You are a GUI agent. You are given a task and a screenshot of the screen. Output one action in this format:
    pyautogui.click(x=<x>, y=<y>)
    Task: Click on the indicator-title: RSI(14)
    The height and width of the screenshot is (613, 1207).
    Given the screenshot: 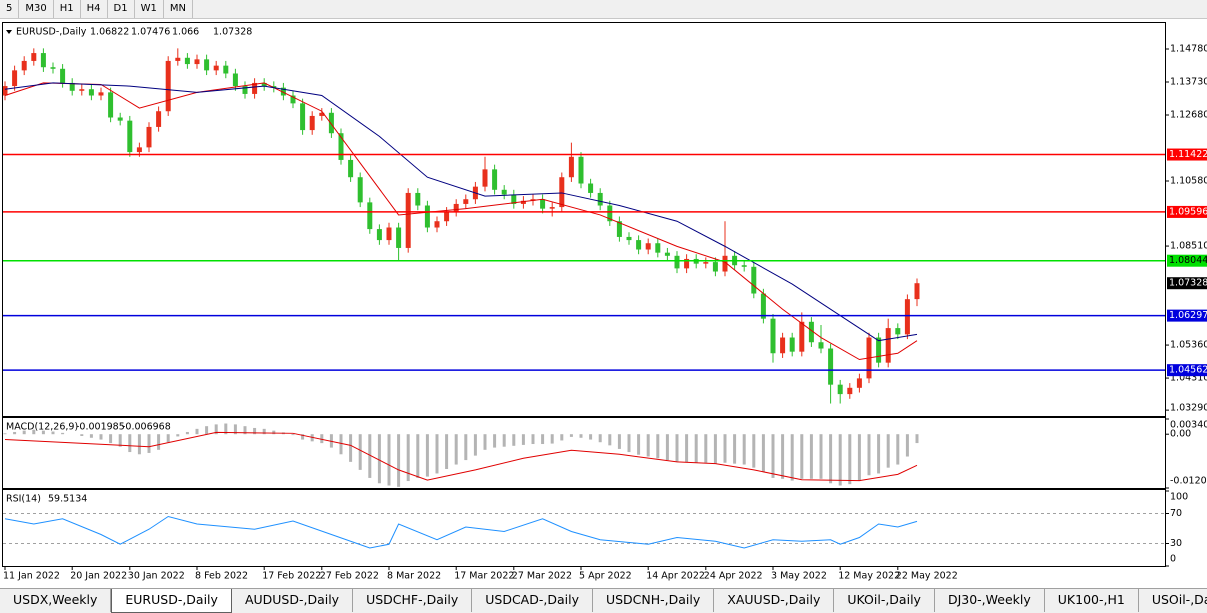 What is the action you would take?
    pyautogui.click(x=23, y=499)
    